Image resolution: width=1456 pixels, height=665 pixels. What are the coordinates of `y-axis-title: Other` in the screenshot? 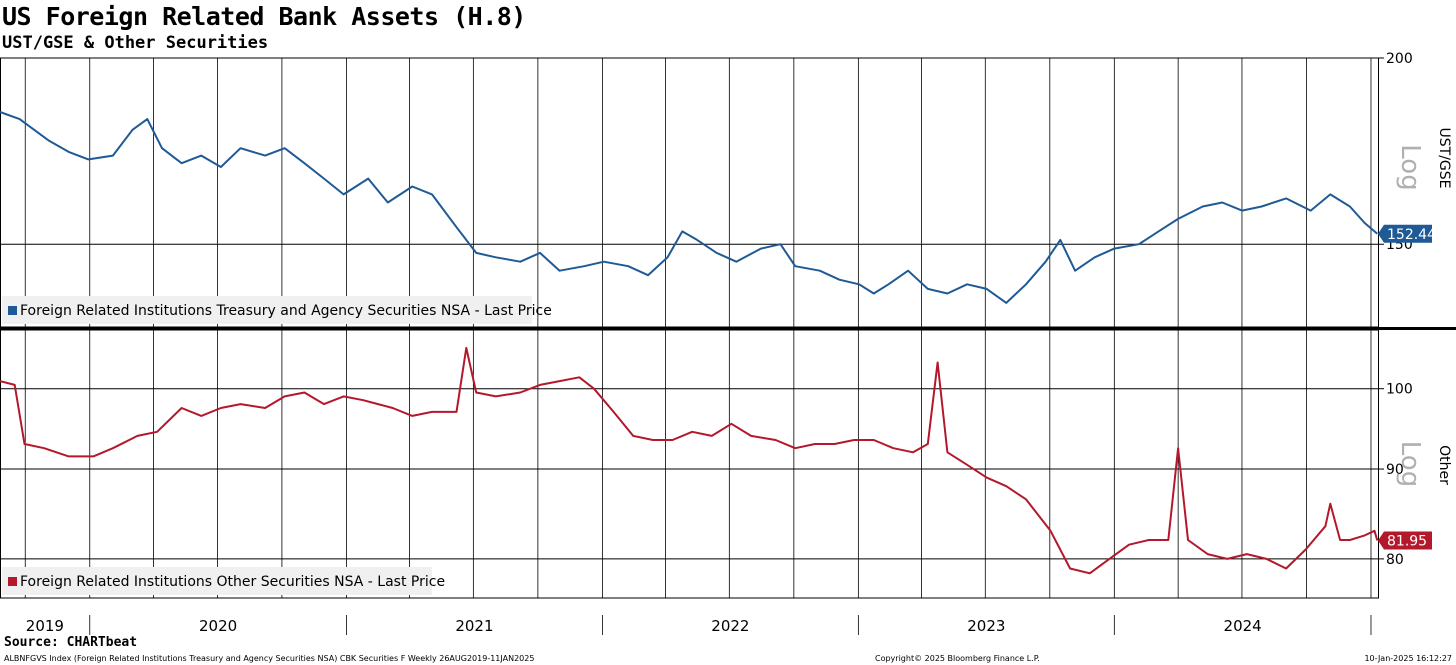 It's located at (1444, 465).